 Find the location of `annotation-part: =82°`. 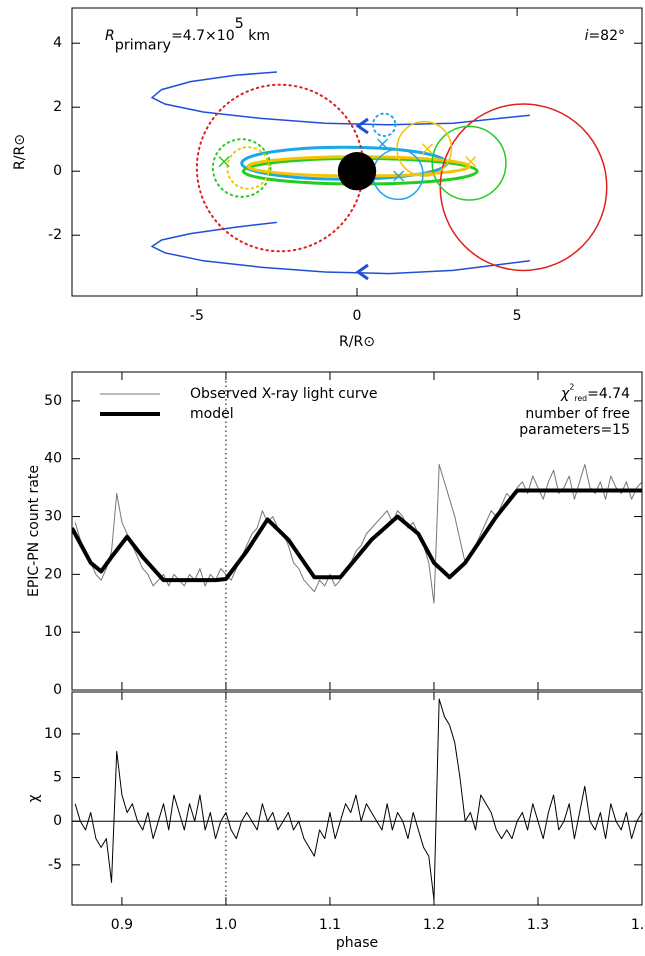

annotation-part: =82° is located at coordinates (606, 36).